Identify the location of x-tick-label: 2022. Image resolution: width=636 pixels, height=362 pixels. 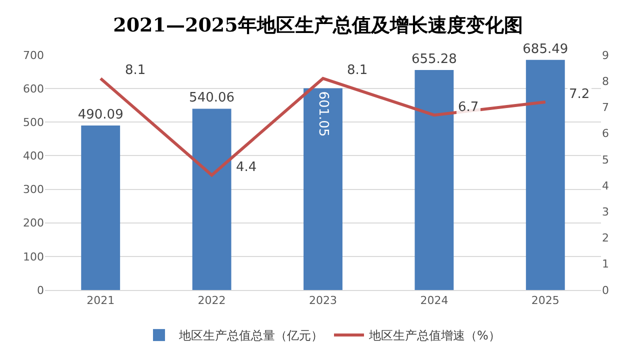
(212, 301).